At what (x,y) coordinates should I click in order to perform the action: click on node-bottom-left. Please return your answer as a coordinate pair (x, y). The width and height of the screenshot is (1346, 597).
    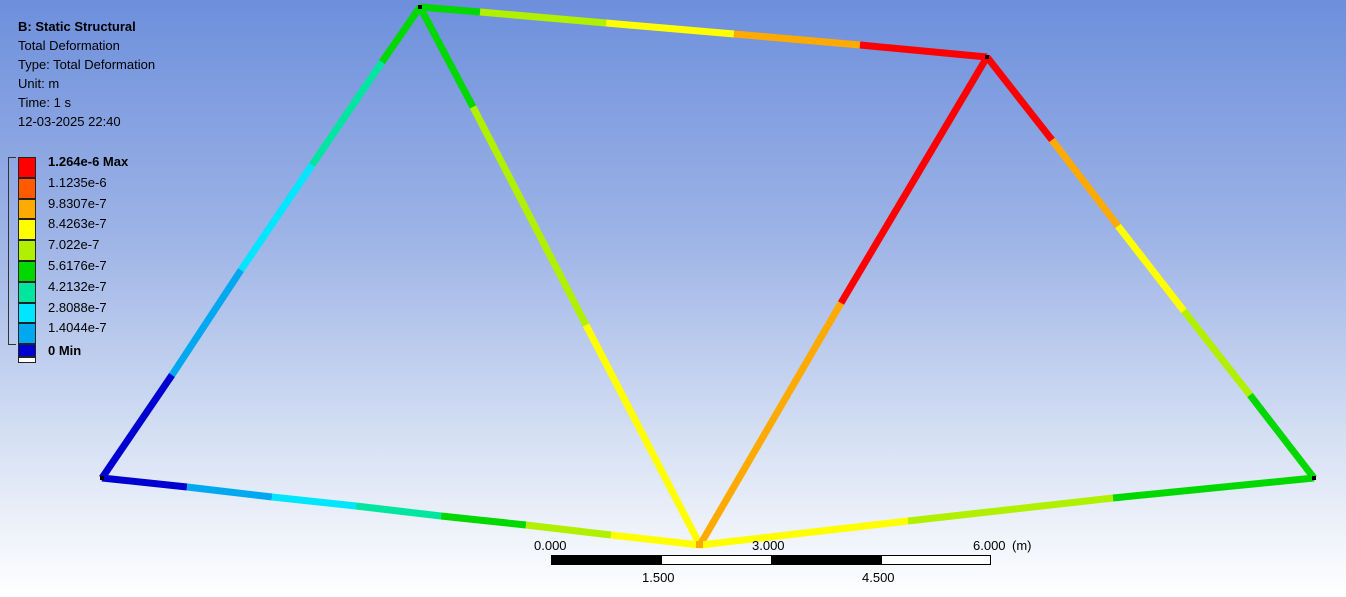
    Looking at the image, I should click on (102, 478).